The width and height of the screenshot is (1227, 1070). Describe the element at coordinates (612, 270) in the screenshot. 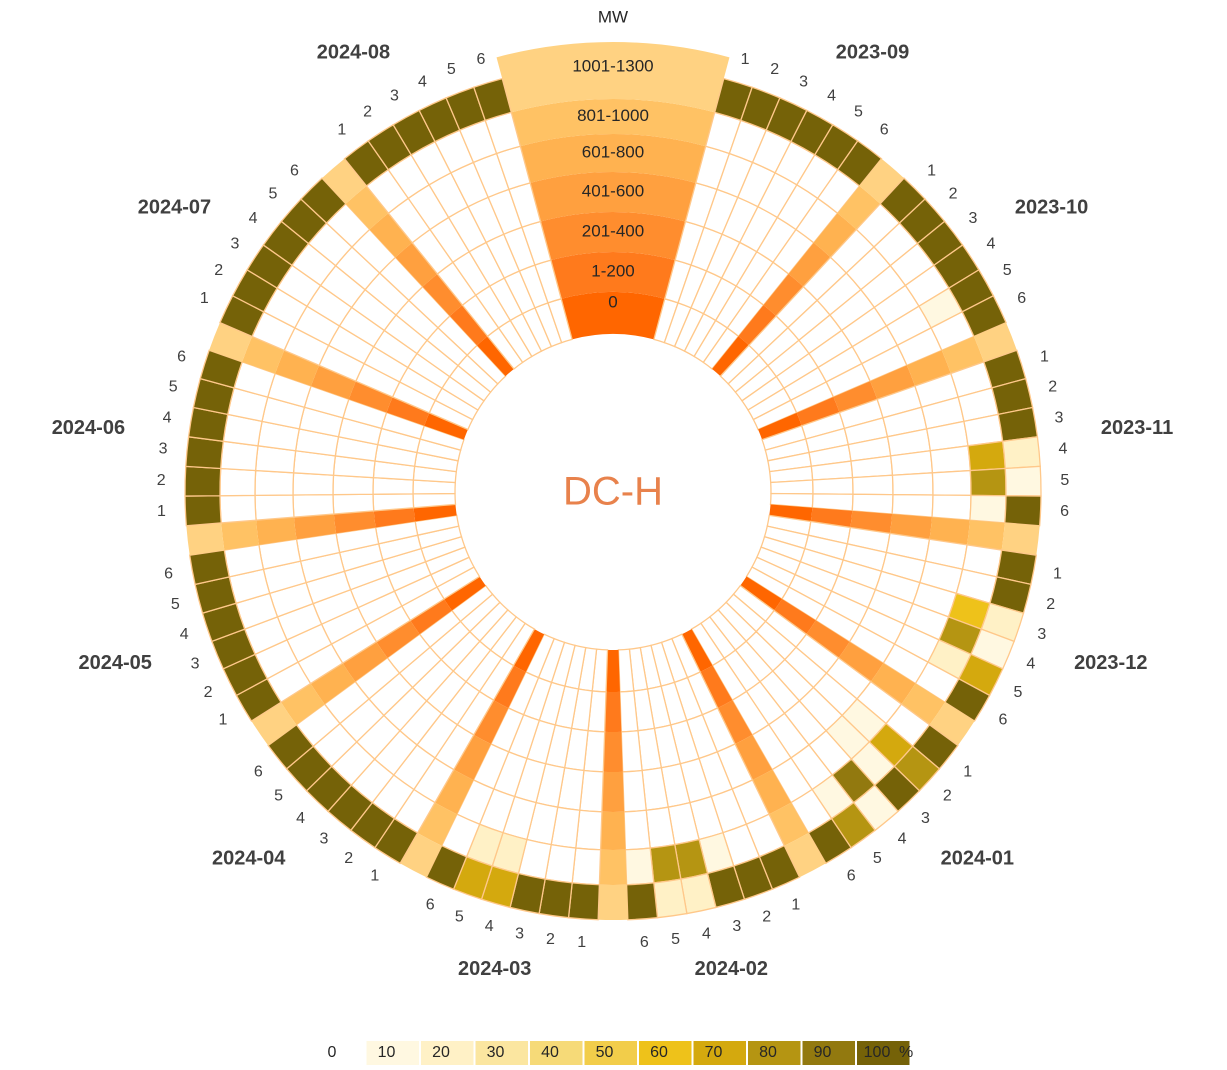

I see `ring-label: 1-200` at that location.